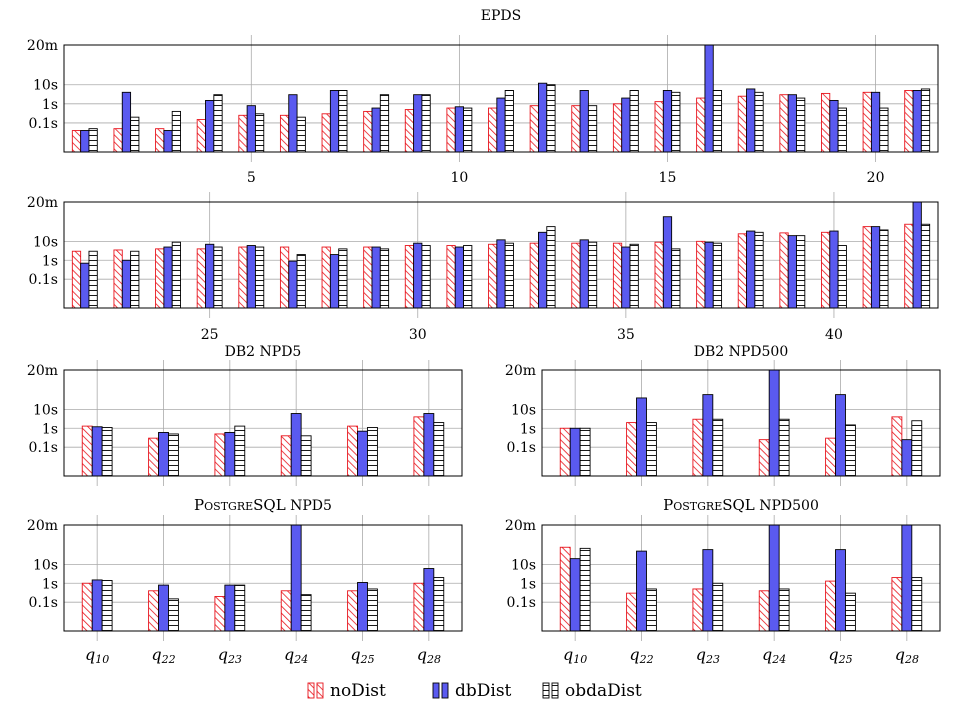 This screenshot has height=713, width=956. What do you see at coordinates (483, 691) in the screenshot?
I see `legend-label: dbDist` at bounding box center [483, 691].